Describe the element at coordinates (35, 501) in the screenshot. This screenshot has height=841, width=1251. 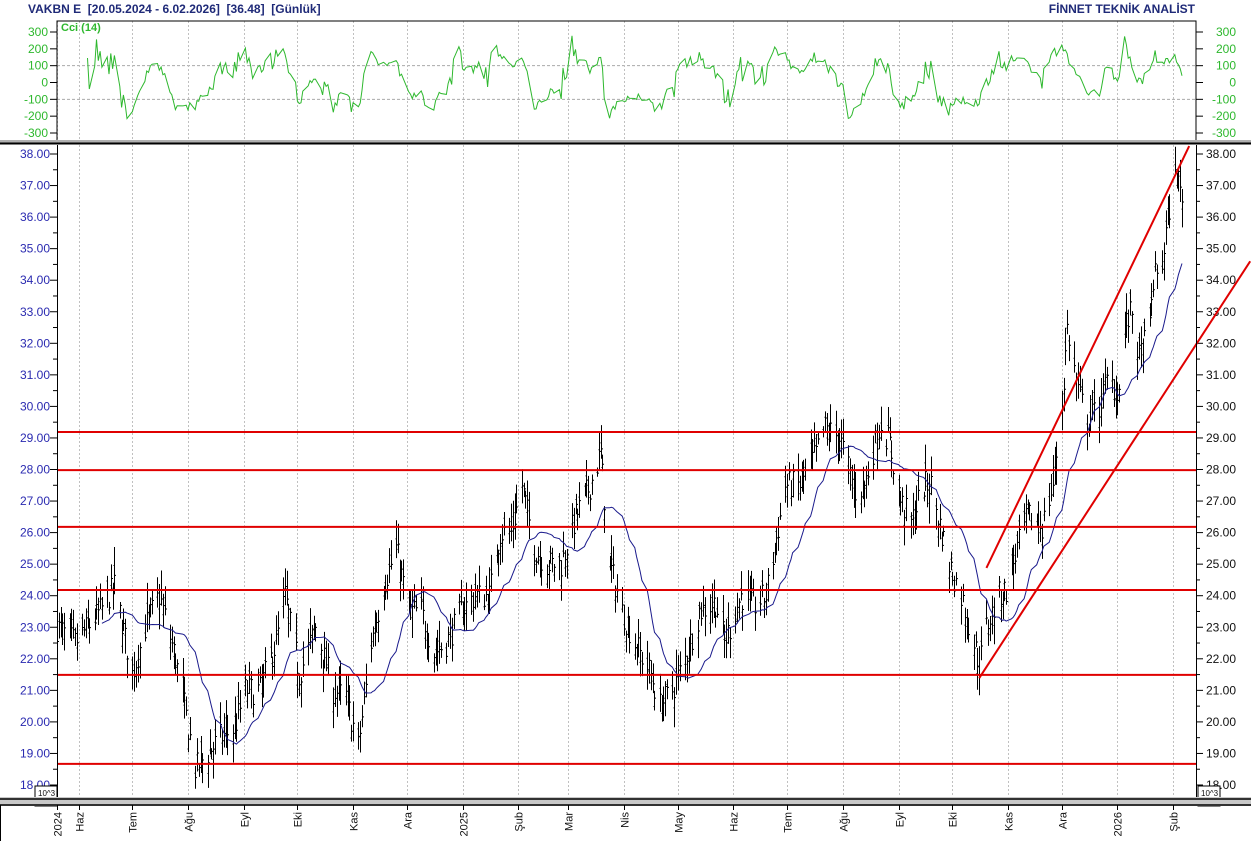
I see `price-axis-label-left: 27.00` at that location.